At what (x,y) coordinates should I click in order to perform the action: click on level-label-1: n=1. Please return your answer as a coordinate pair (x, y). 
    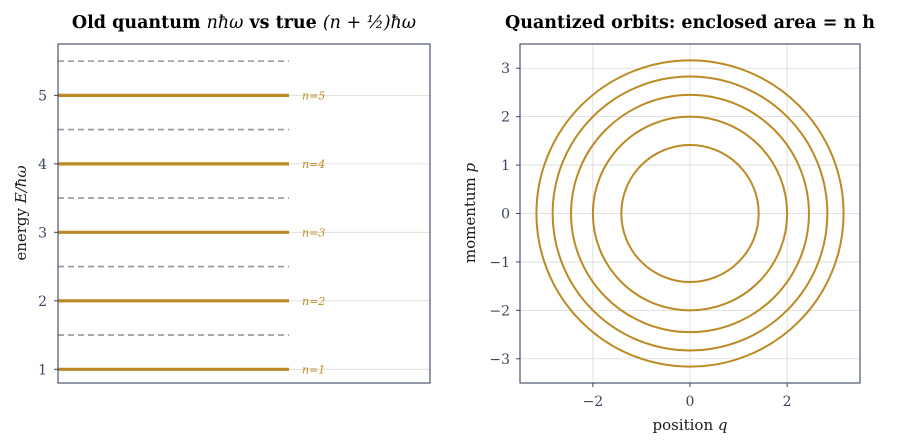
    Looking at the image, I should click on (313, 369).